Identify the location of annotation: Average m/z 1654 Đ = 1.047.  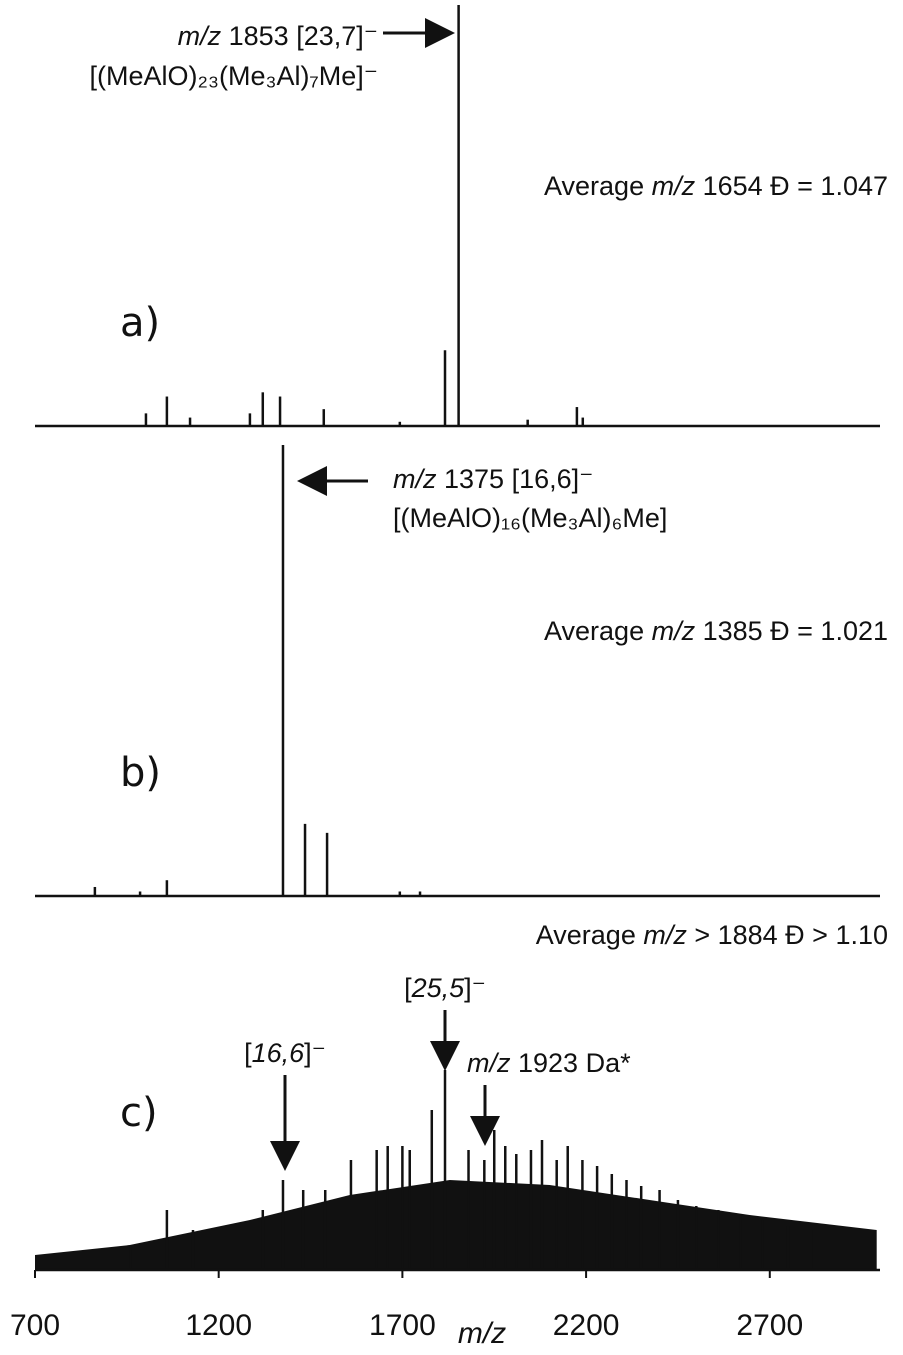
(716, 186).